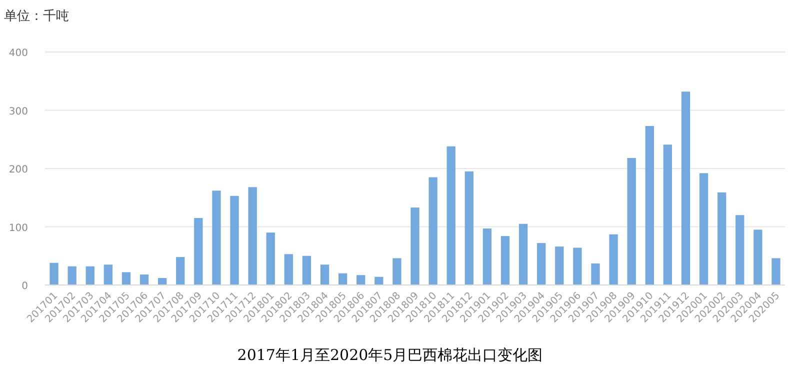  I want to click on y-tick-label: 0, so click(25, 286).